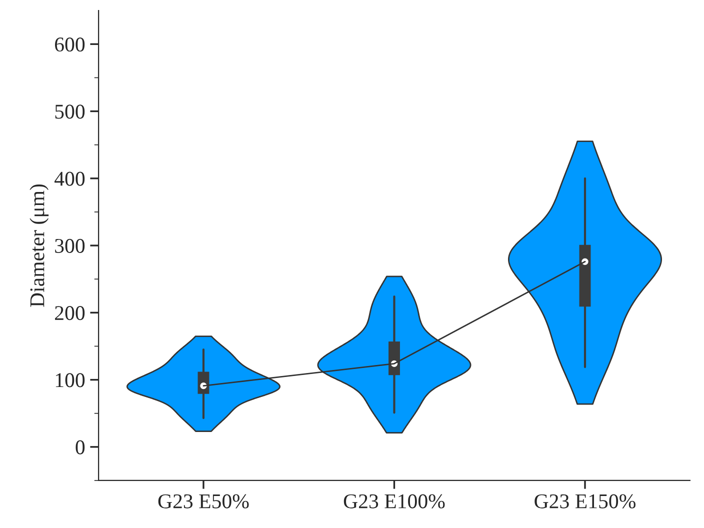  Describe the element at coordinates (39, 245) in the screenshot. I see `y-axis-title: Diameter (μm)` at that location.